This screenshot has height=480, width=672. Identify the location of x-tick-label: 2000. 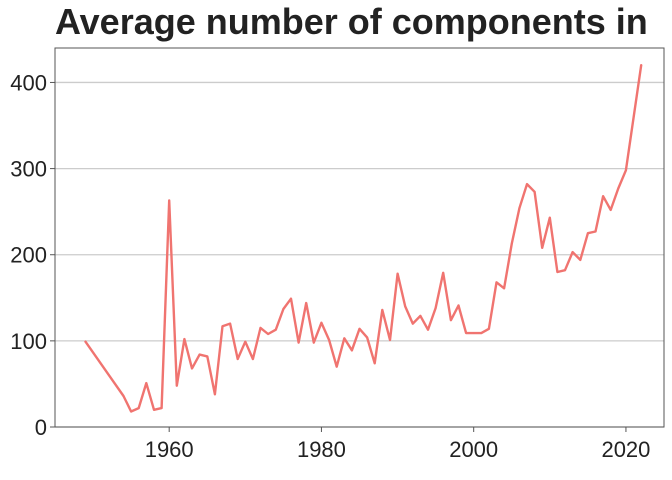
(473, 449).